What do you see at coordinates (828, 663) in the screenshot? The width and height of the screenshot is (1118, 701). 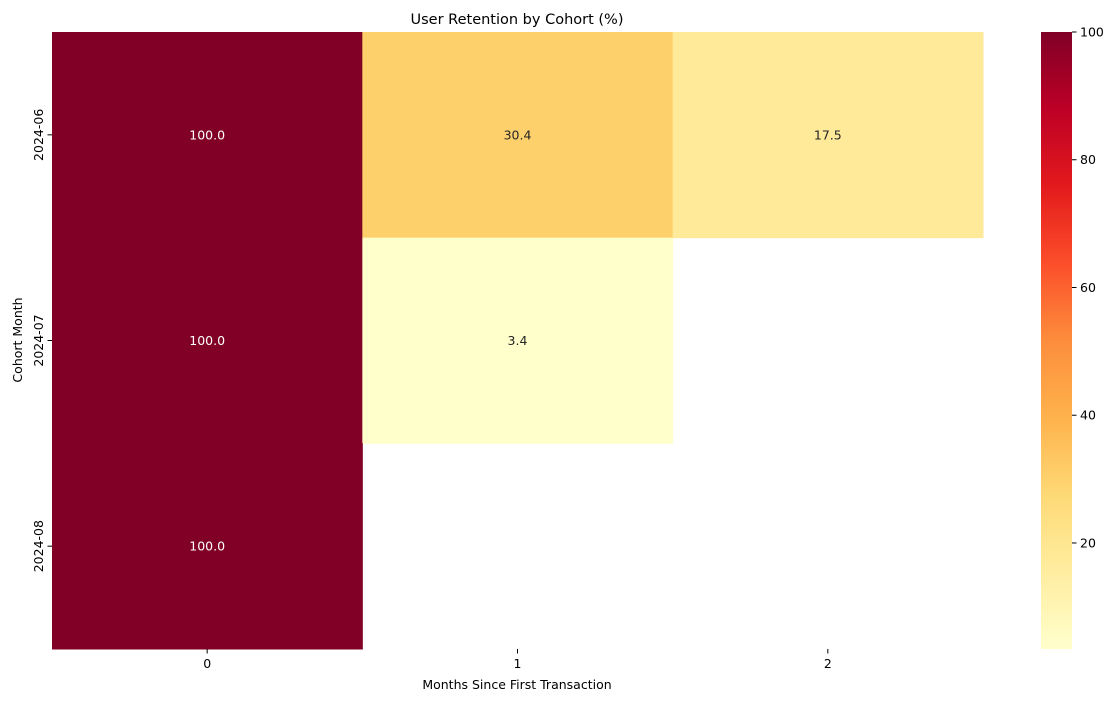 I see `x-tick-label: 2` at bounding box center [828, 663].